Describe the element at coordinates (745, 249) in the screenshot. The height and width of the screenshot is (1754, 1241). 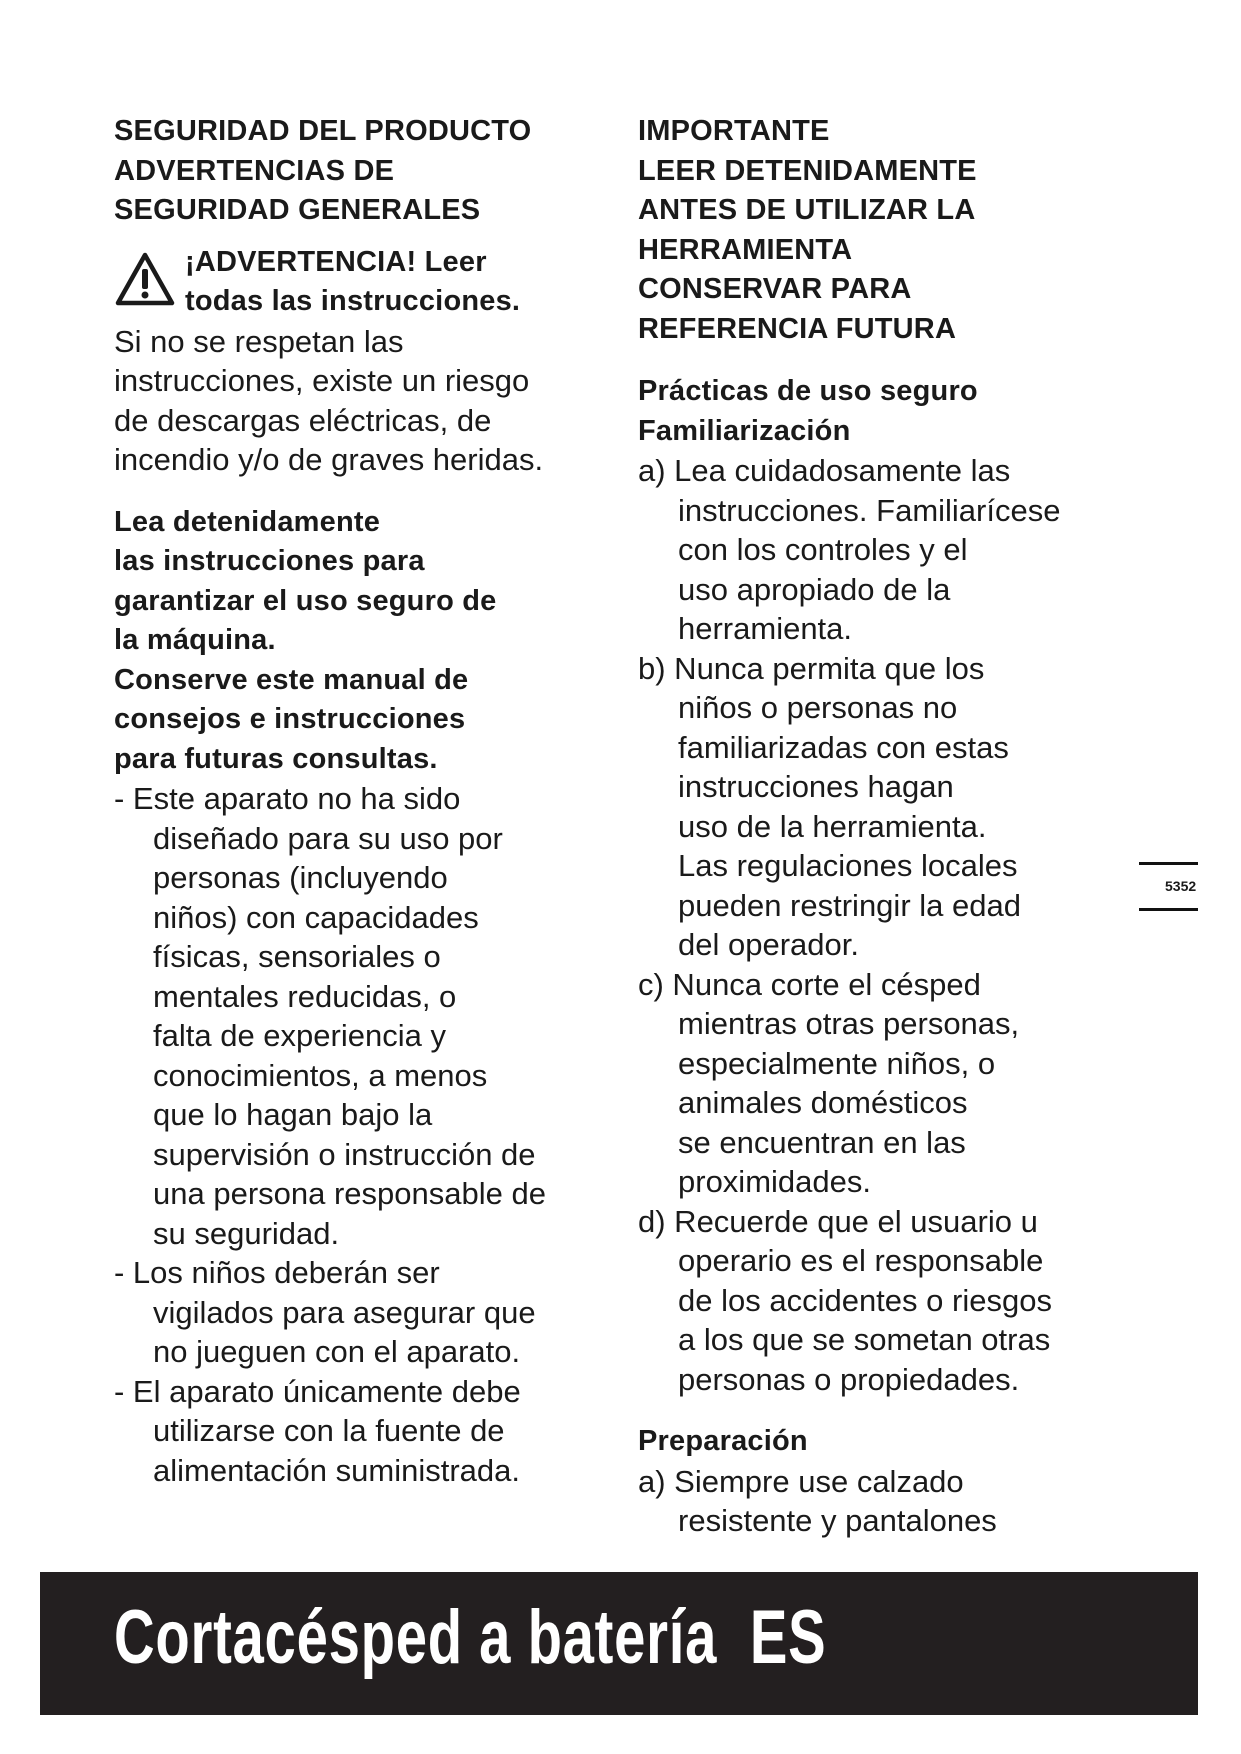
I see `heading-line: HERRAMIENTA` at that location.